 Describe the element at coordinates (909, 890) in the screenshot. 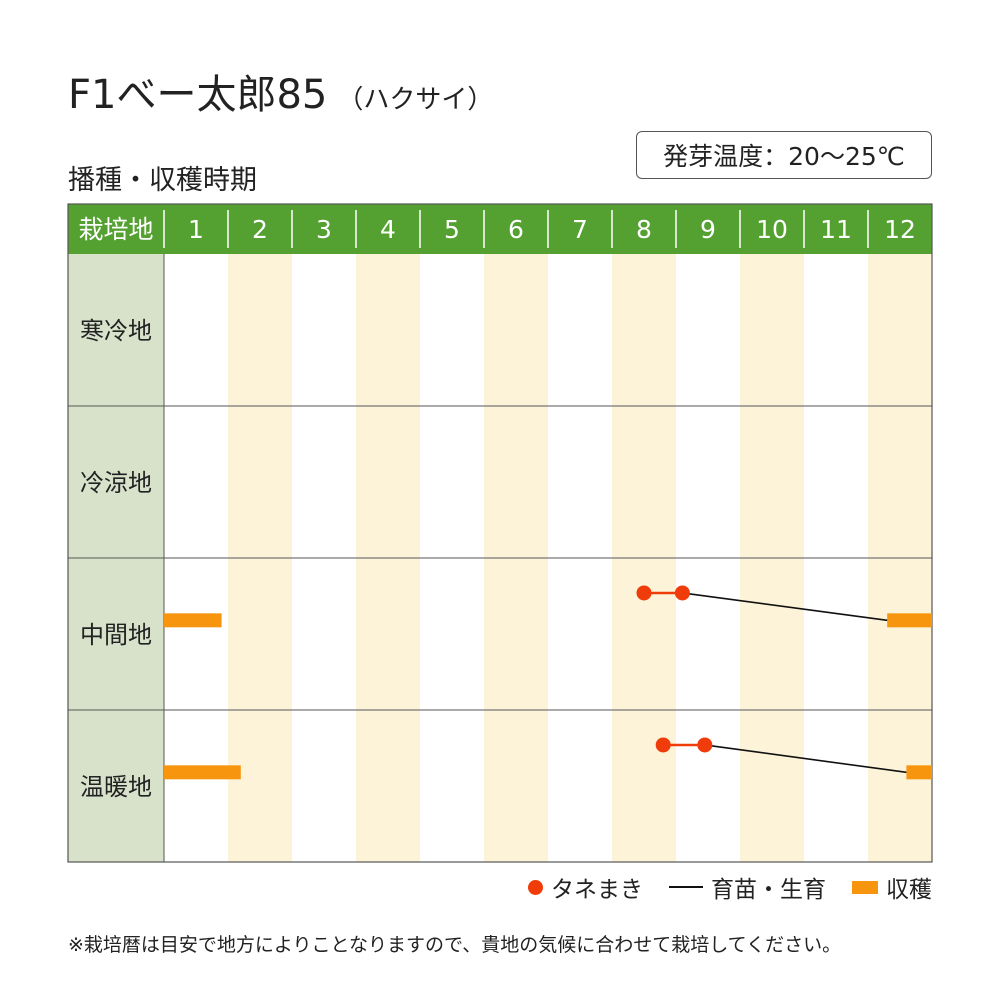

I see `legend-harvest-label: 収穫` at that location.